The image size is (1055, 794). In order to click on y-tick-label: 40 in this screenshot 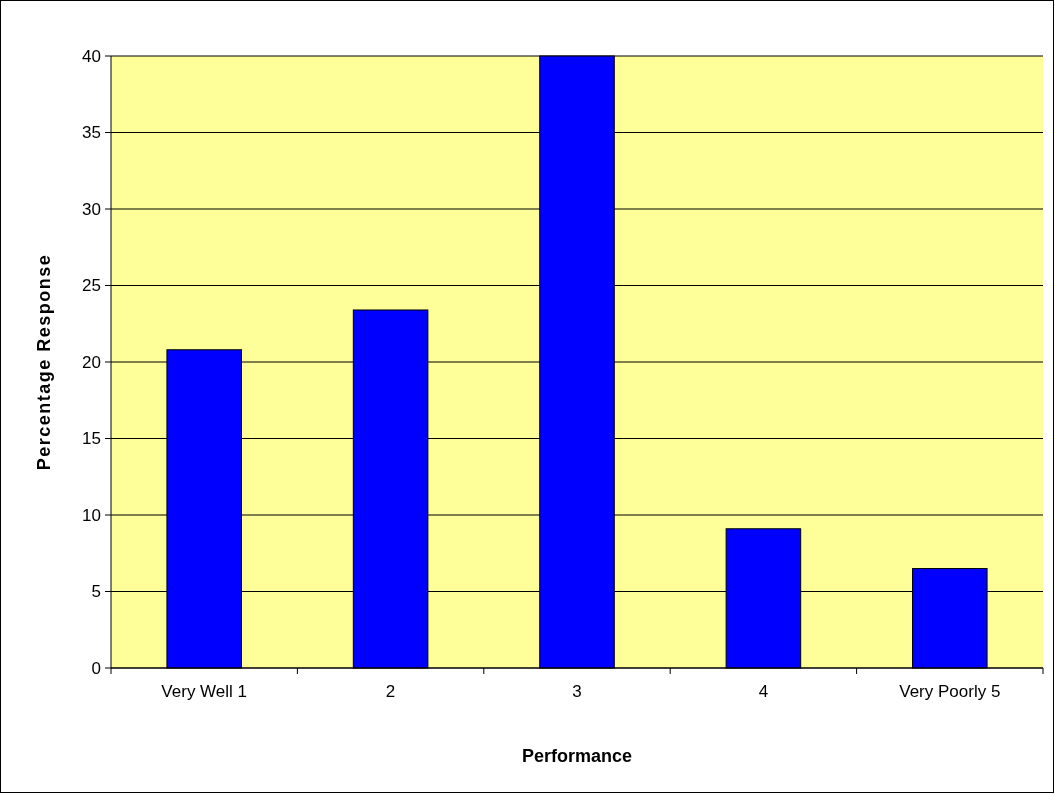, I will do `click(91, 56)`.